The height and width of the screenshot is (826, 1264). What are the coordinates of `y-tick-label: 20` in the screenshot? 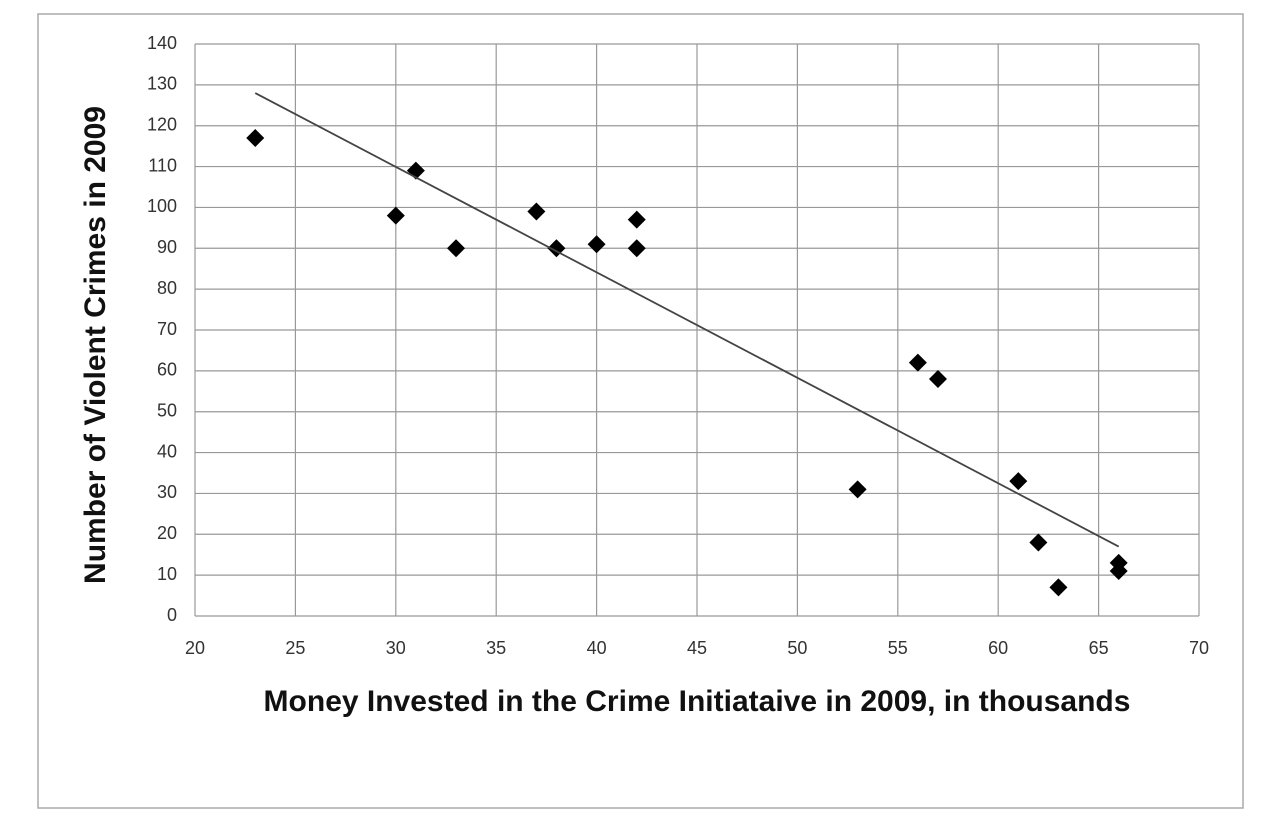 It's located at (167, 533).